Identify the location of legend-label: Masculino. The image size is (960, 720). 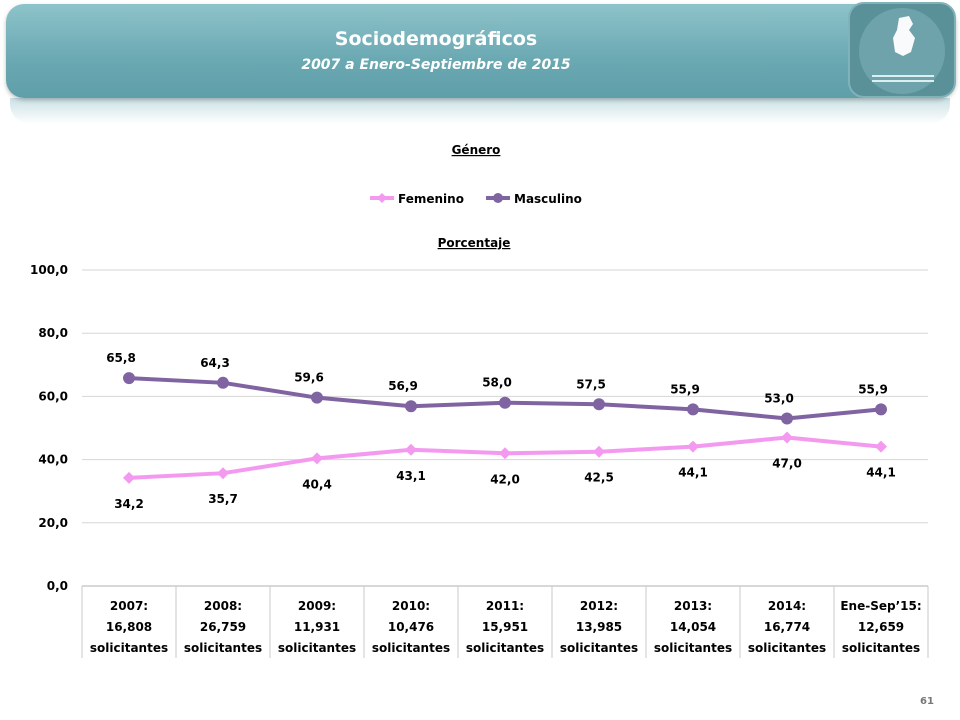
(548, 199).